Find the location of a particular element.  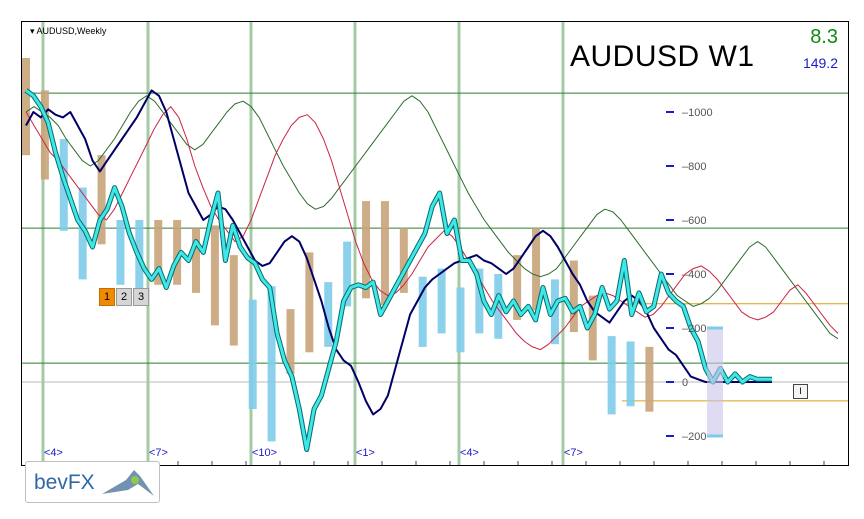

y-tick-label-3: –400 is located at coordinates (694, 275).